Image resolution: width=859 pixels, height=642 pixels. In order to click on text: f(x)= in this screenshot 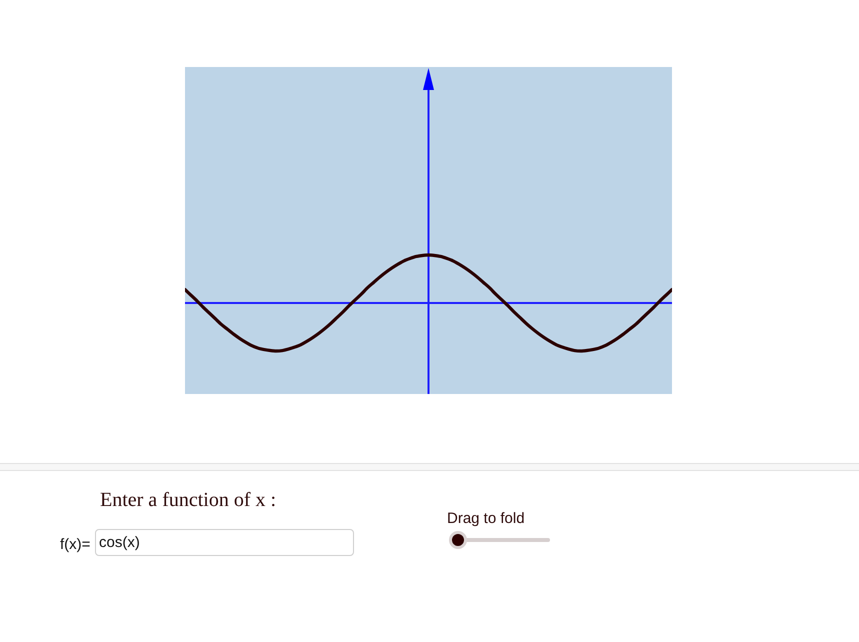, I will do `click(75, 544)`.